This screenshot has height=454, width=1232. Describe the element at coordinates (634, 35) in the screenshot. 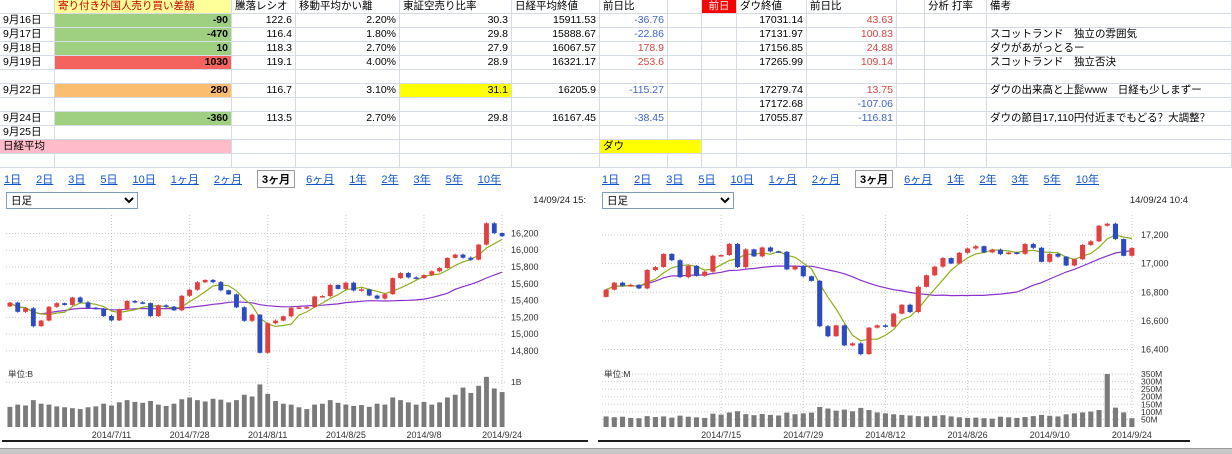

I see `table-cell: -22.86` at that location.